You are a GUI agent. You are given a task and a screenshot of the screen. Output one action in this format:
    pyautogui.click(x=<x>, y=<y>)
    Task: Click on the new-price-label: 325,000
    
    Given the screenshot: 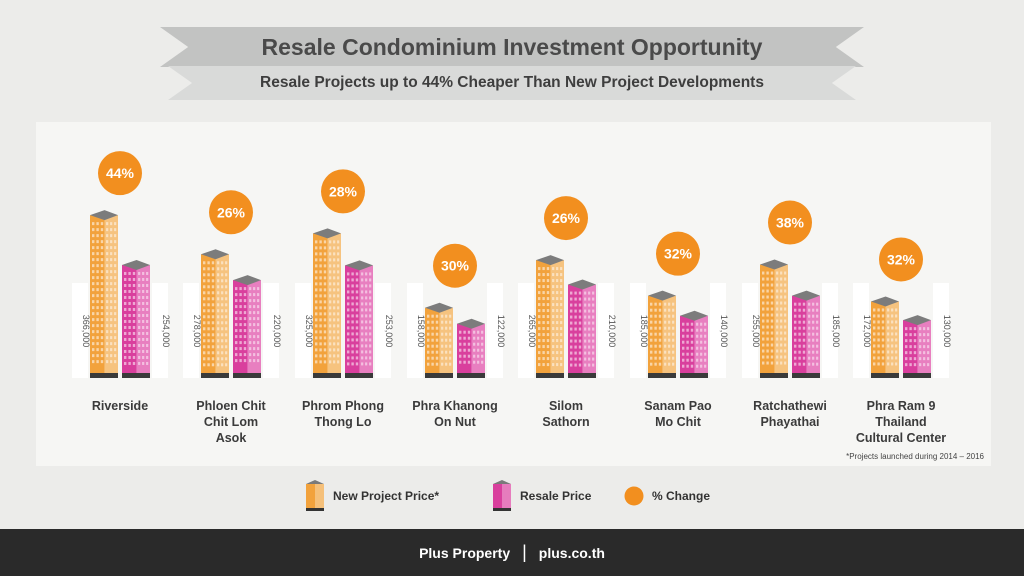 What is the action you would take?
    pyautogui.click(x=309, y=331)
    